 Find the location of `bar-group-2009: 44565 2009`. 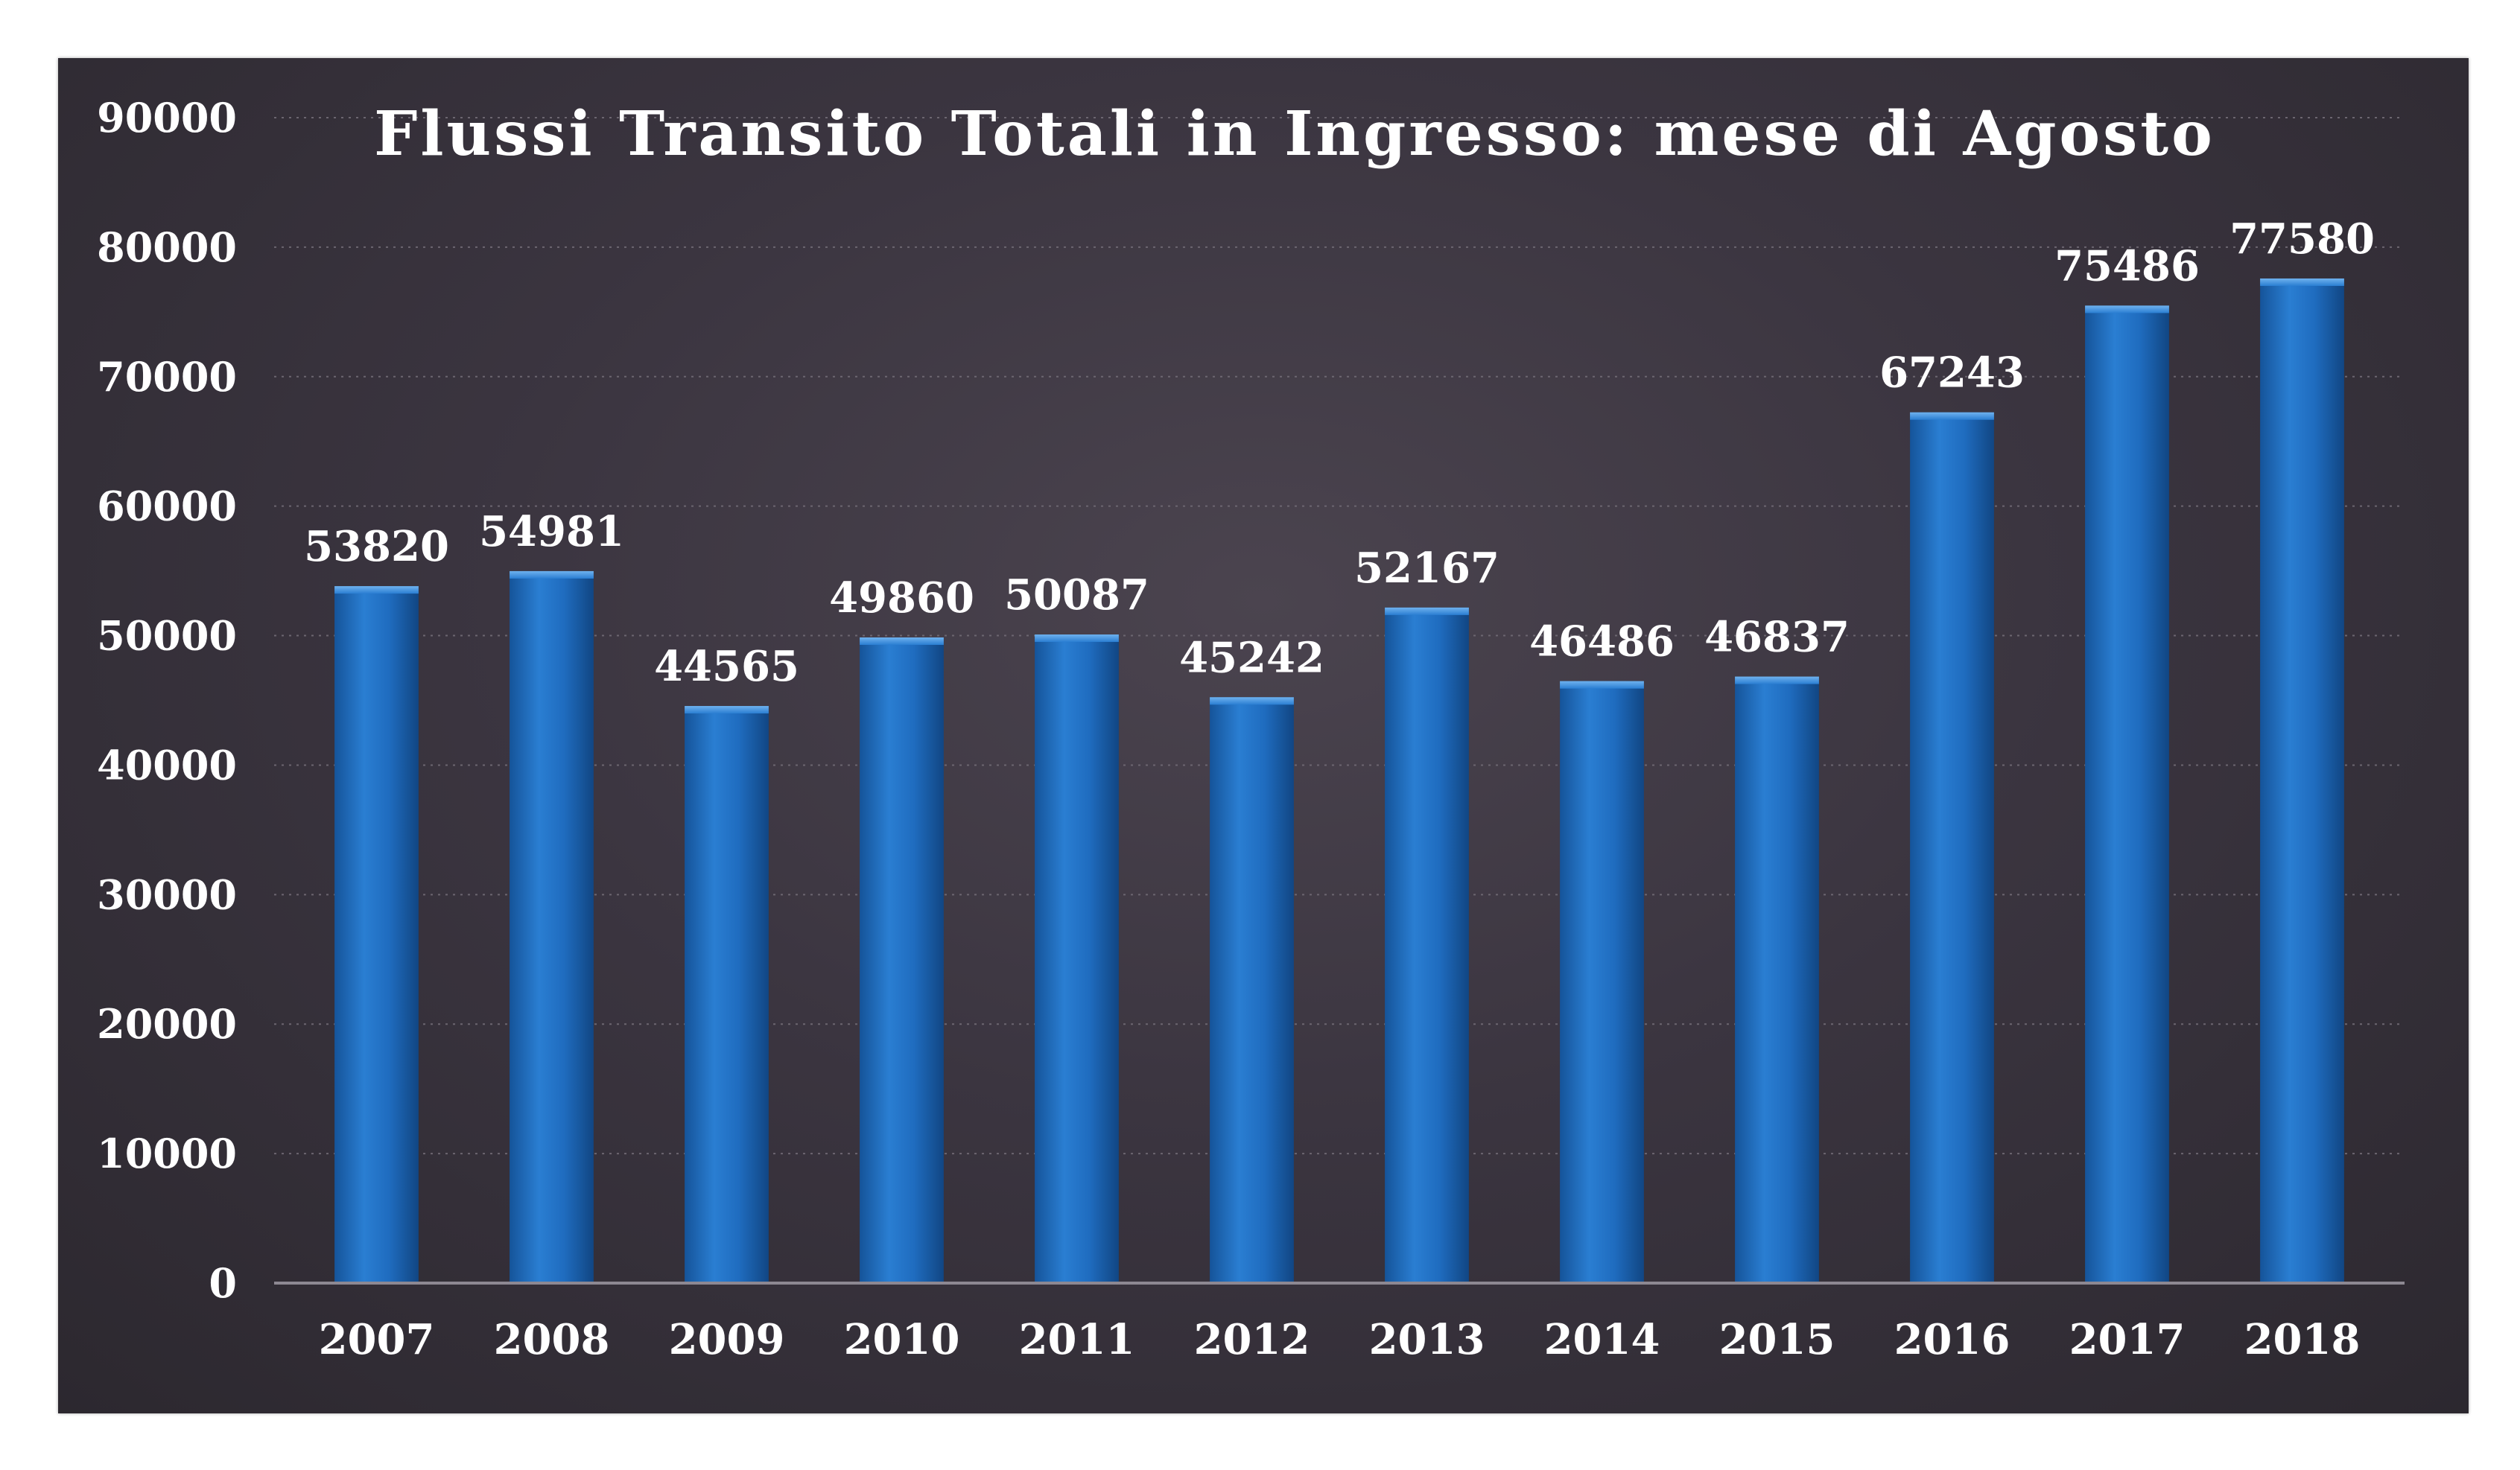

bar-group-2009: 44565 2009 is located at coordinates (726, 1003).